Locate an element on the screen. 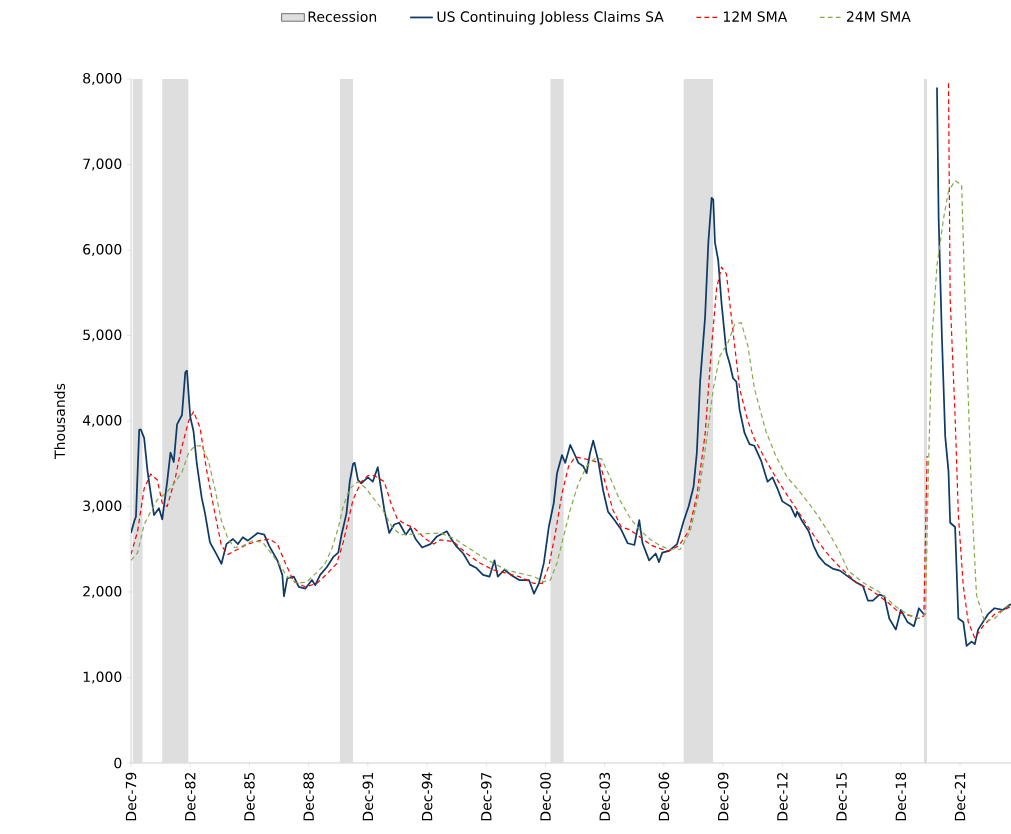 This screenshot has height=834, width=1011. x-tick-label: Dec-91 is located at coordinates (368, 796).